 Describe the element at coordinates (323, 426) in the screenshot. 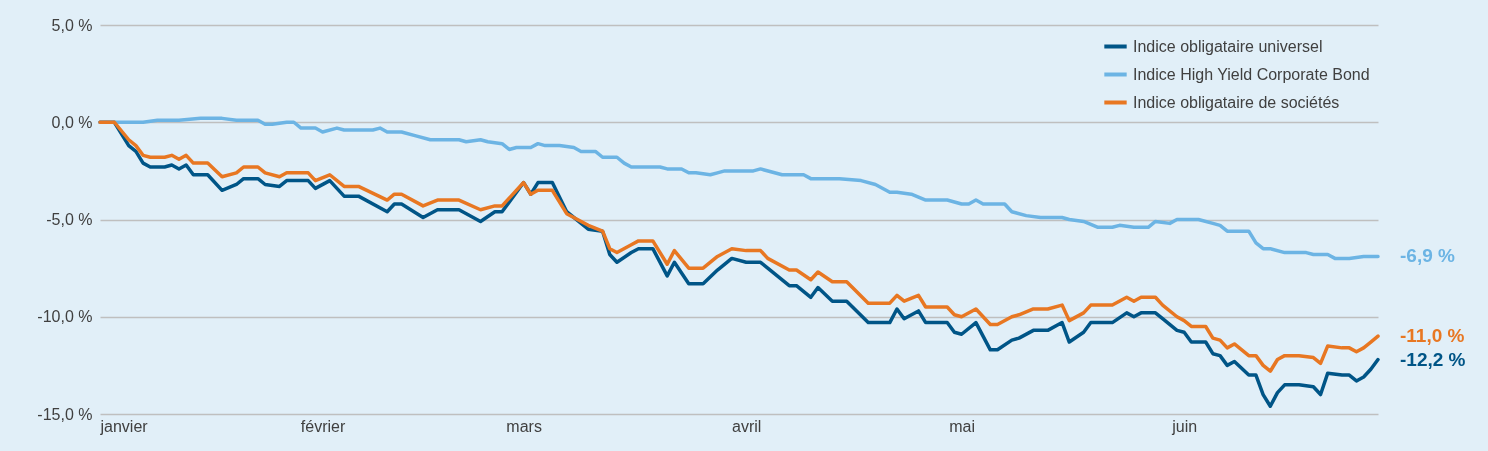

I see `x-tick-label: février` at that location.